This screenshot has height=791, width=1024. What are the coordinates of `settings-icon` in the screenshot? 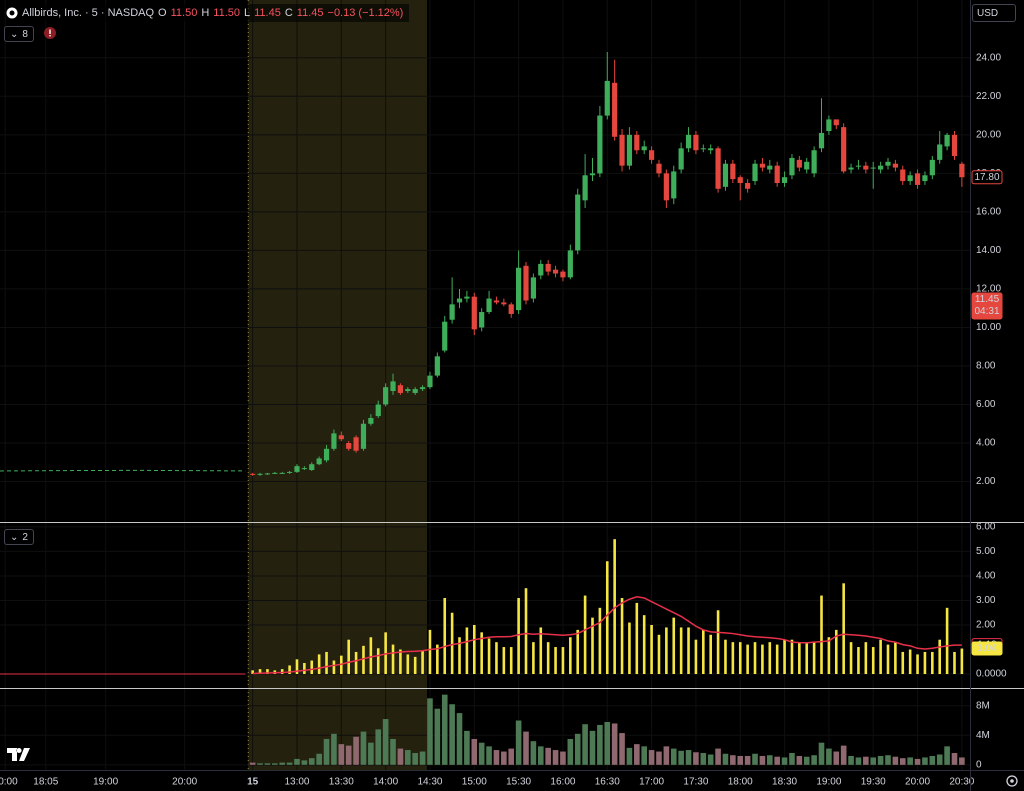 It's located at (1012, 781).